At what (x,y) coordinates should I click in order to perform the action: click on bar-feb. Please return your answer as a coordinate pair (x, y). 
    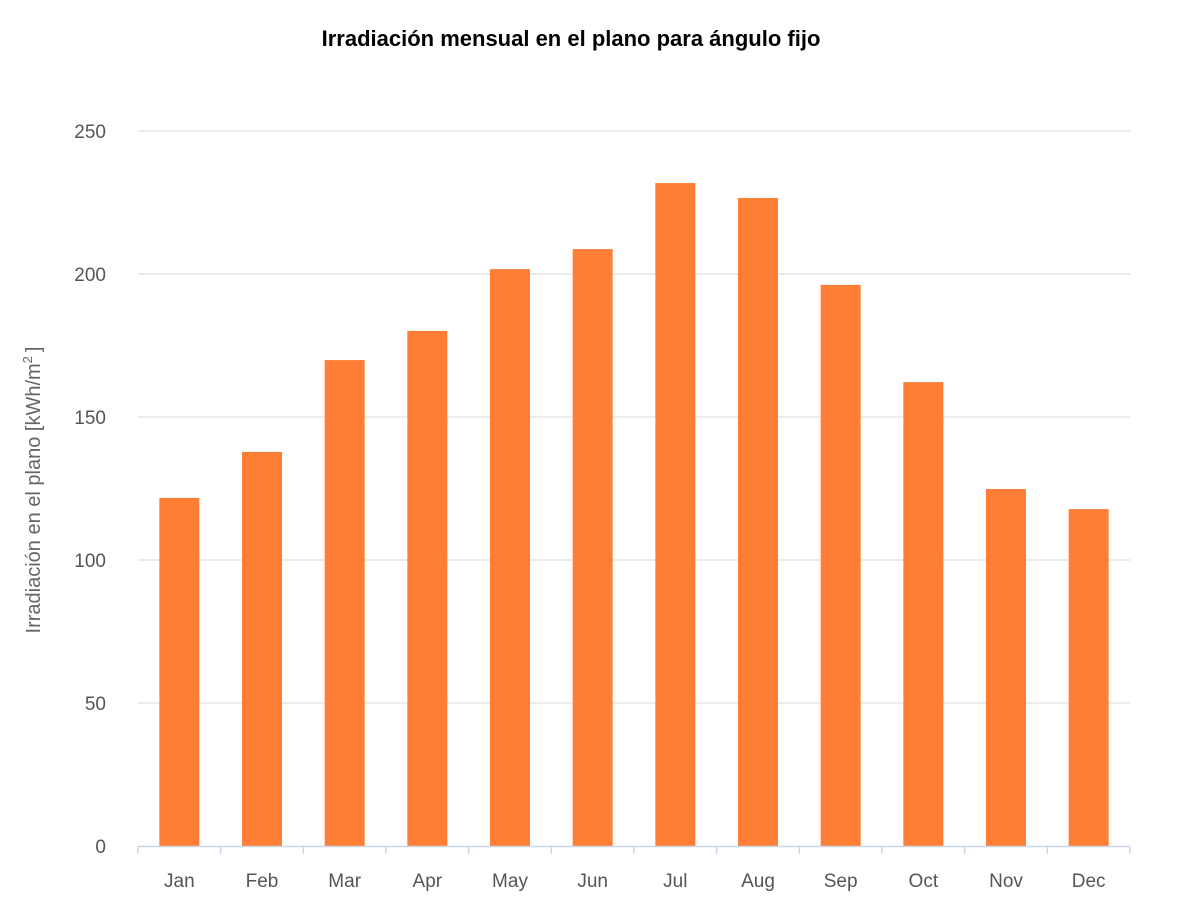
    Looking at the image, I should click on (262, 648).